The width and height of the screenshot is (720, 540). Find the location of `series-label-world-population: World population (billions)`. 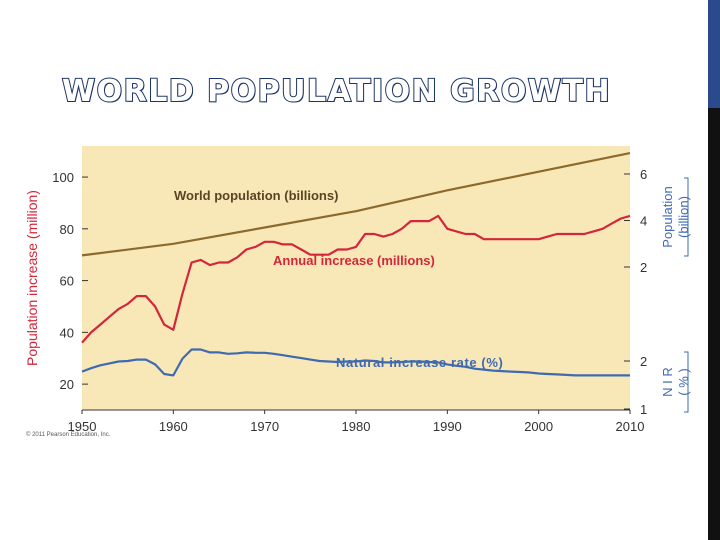

series-label-world-population: World population (billions) is located at coordinates (256, 195).